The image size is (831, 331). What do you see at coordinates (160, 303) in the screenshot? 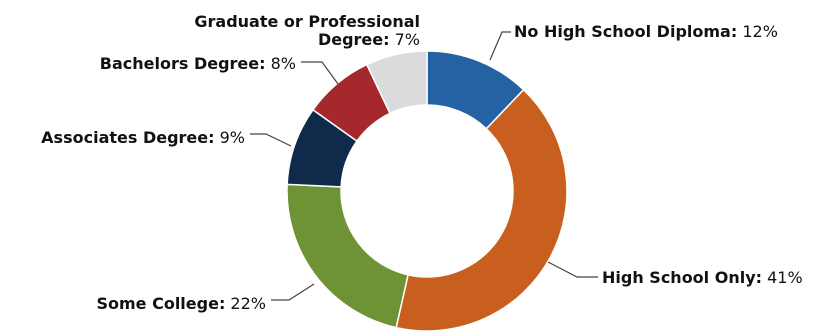
I see `label-category: Some College:` at bounding box center [160, 303].